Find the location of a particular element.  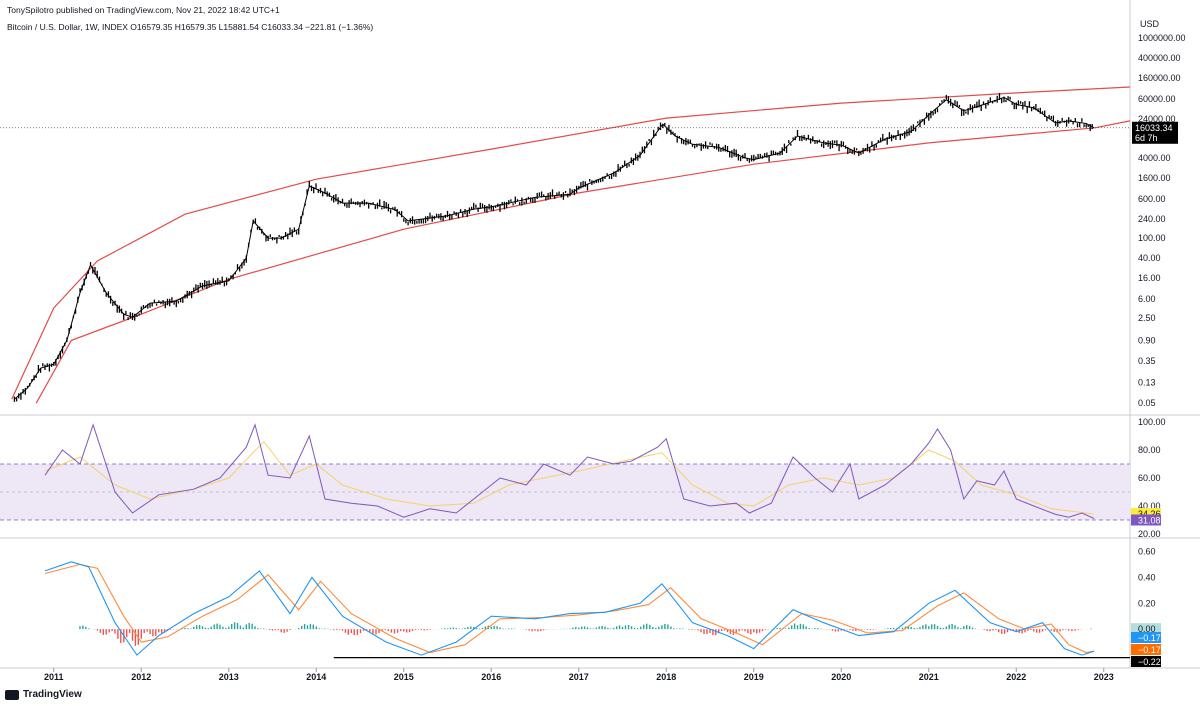

price-tick-label: 0.05 is located at coordinates (1147, 403).